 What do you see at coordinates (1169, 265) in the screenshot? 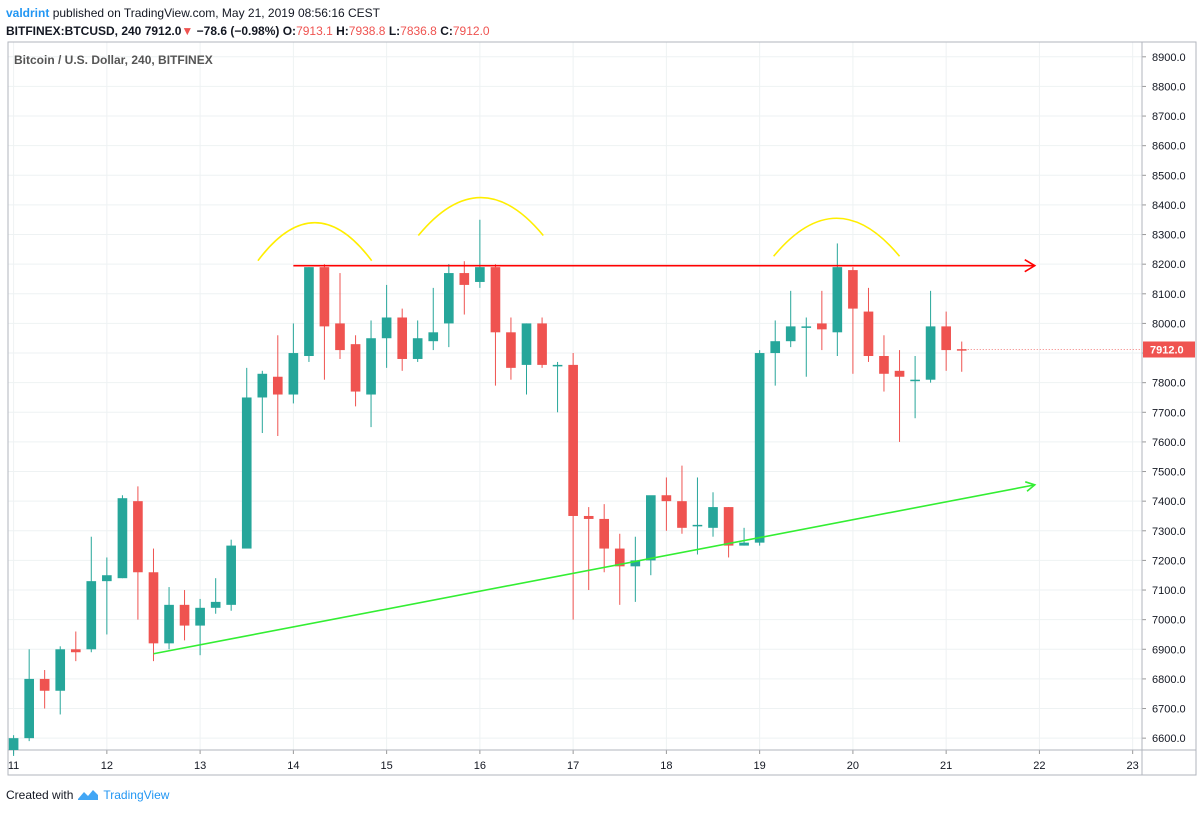
I see `y-tick-label: 8200.0` at bounding box center [1169, 265].